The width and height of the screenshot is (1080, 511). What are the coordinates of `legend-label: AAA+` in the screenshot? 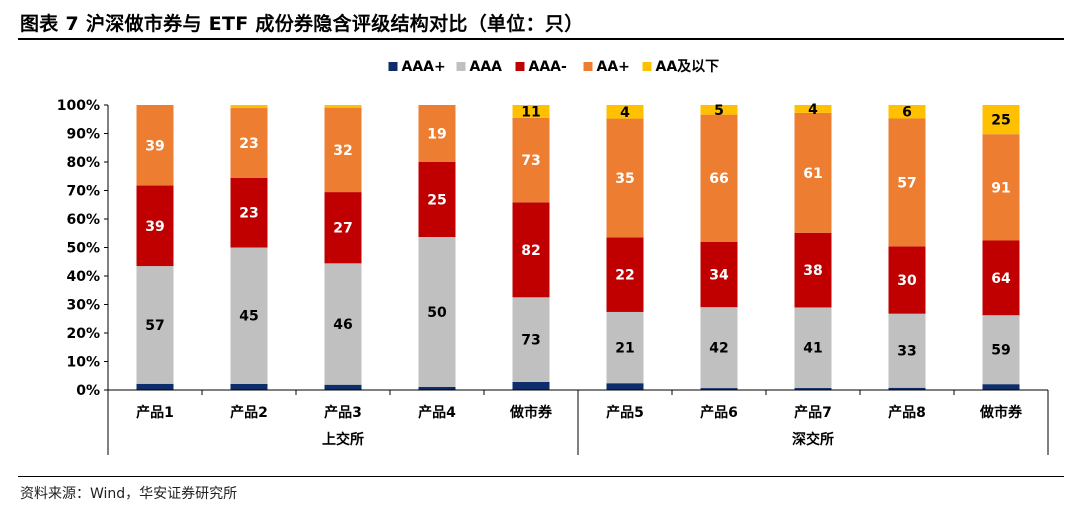 It's located at (424, 67).